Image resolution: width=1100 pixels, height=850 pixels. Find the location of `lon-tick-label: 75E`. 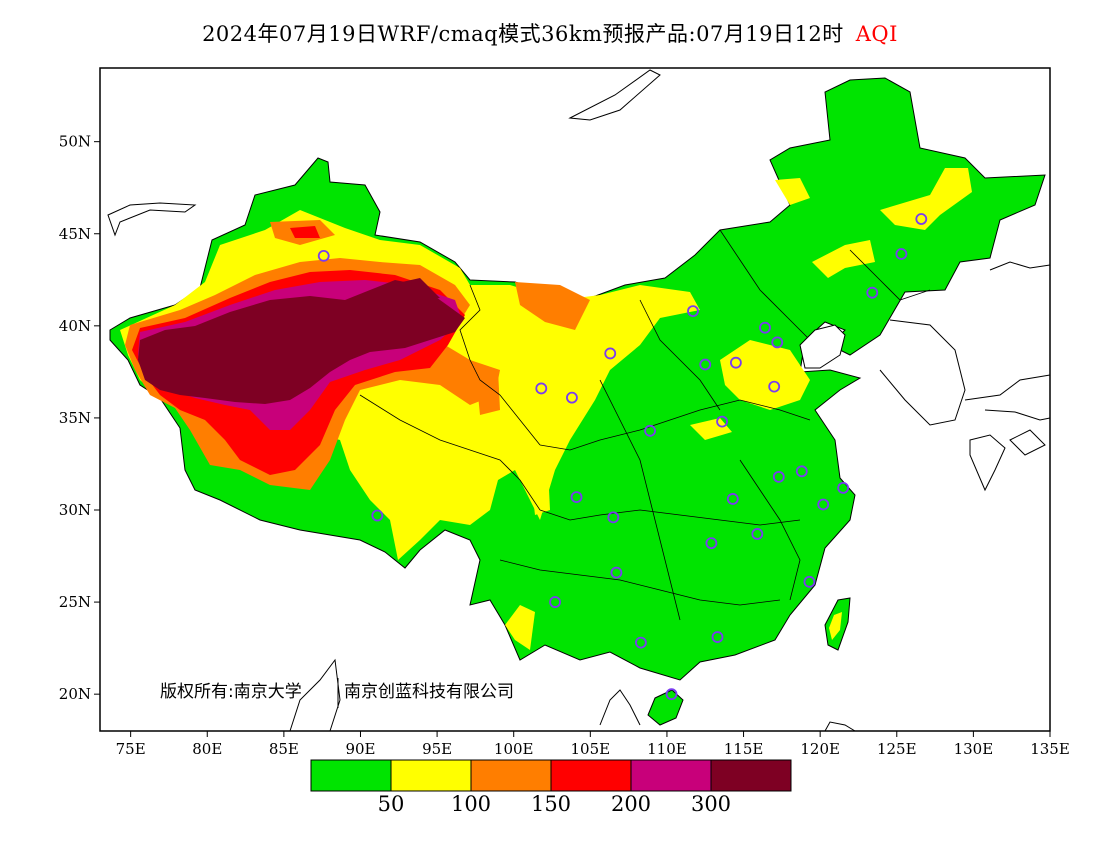

lon-tick-label: 75E is located at coordinates (131, 749).